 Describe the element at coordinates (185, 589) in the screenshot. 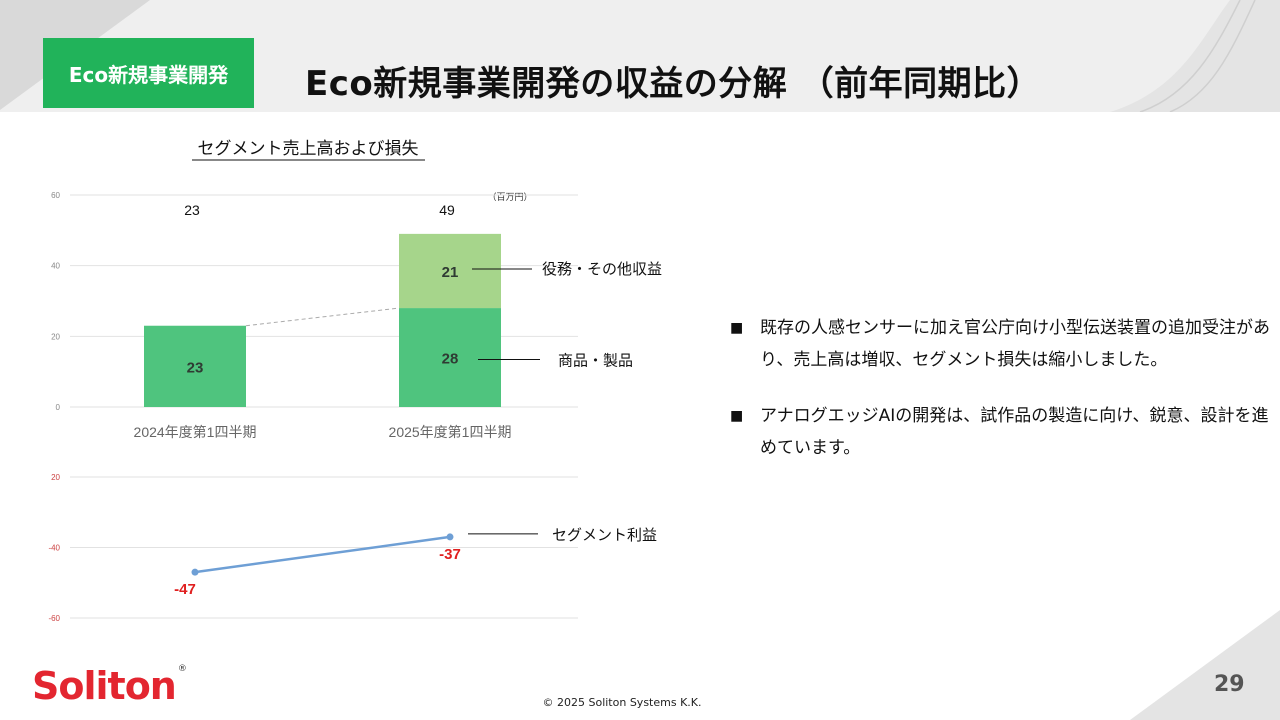

I see `point-label: -47` at that location.